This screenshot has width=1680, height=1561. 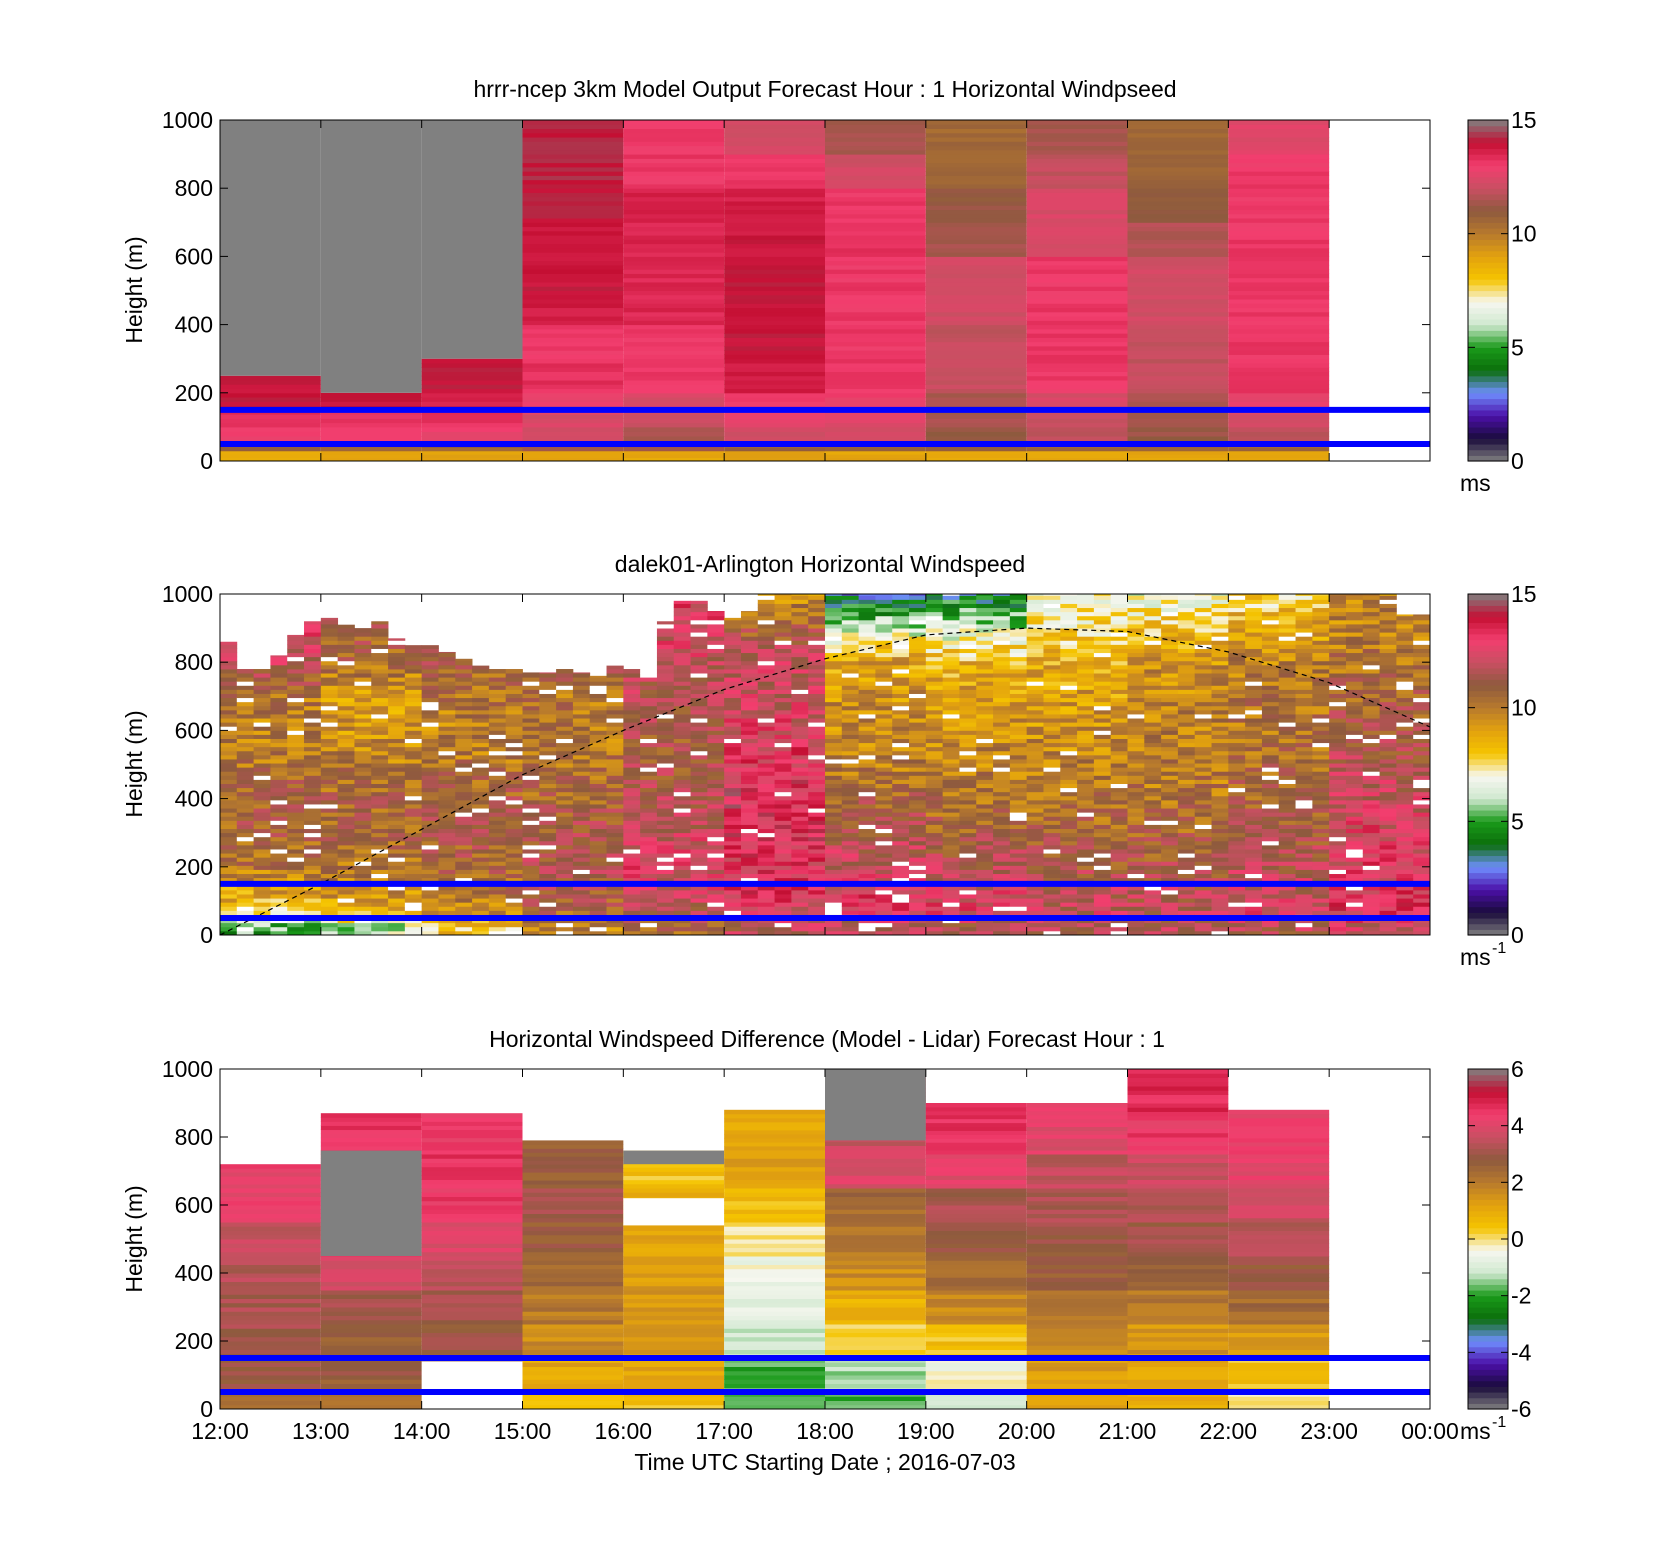 What do you see at coordinates (1488, 146) in the screenshot?
I see `colorbar-swatch` at bounding box center [1488, 146].